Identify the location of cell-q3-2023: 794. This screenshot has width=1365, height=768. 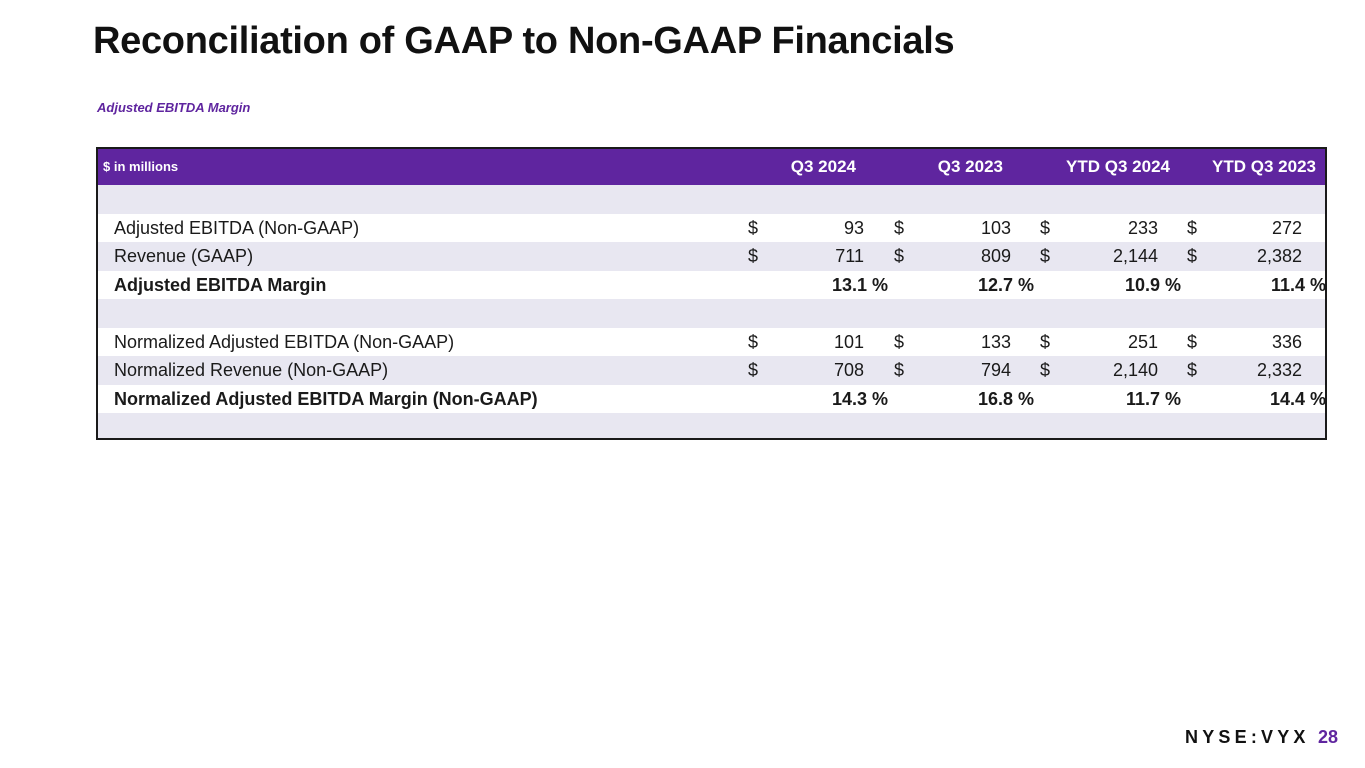
(995, 370).